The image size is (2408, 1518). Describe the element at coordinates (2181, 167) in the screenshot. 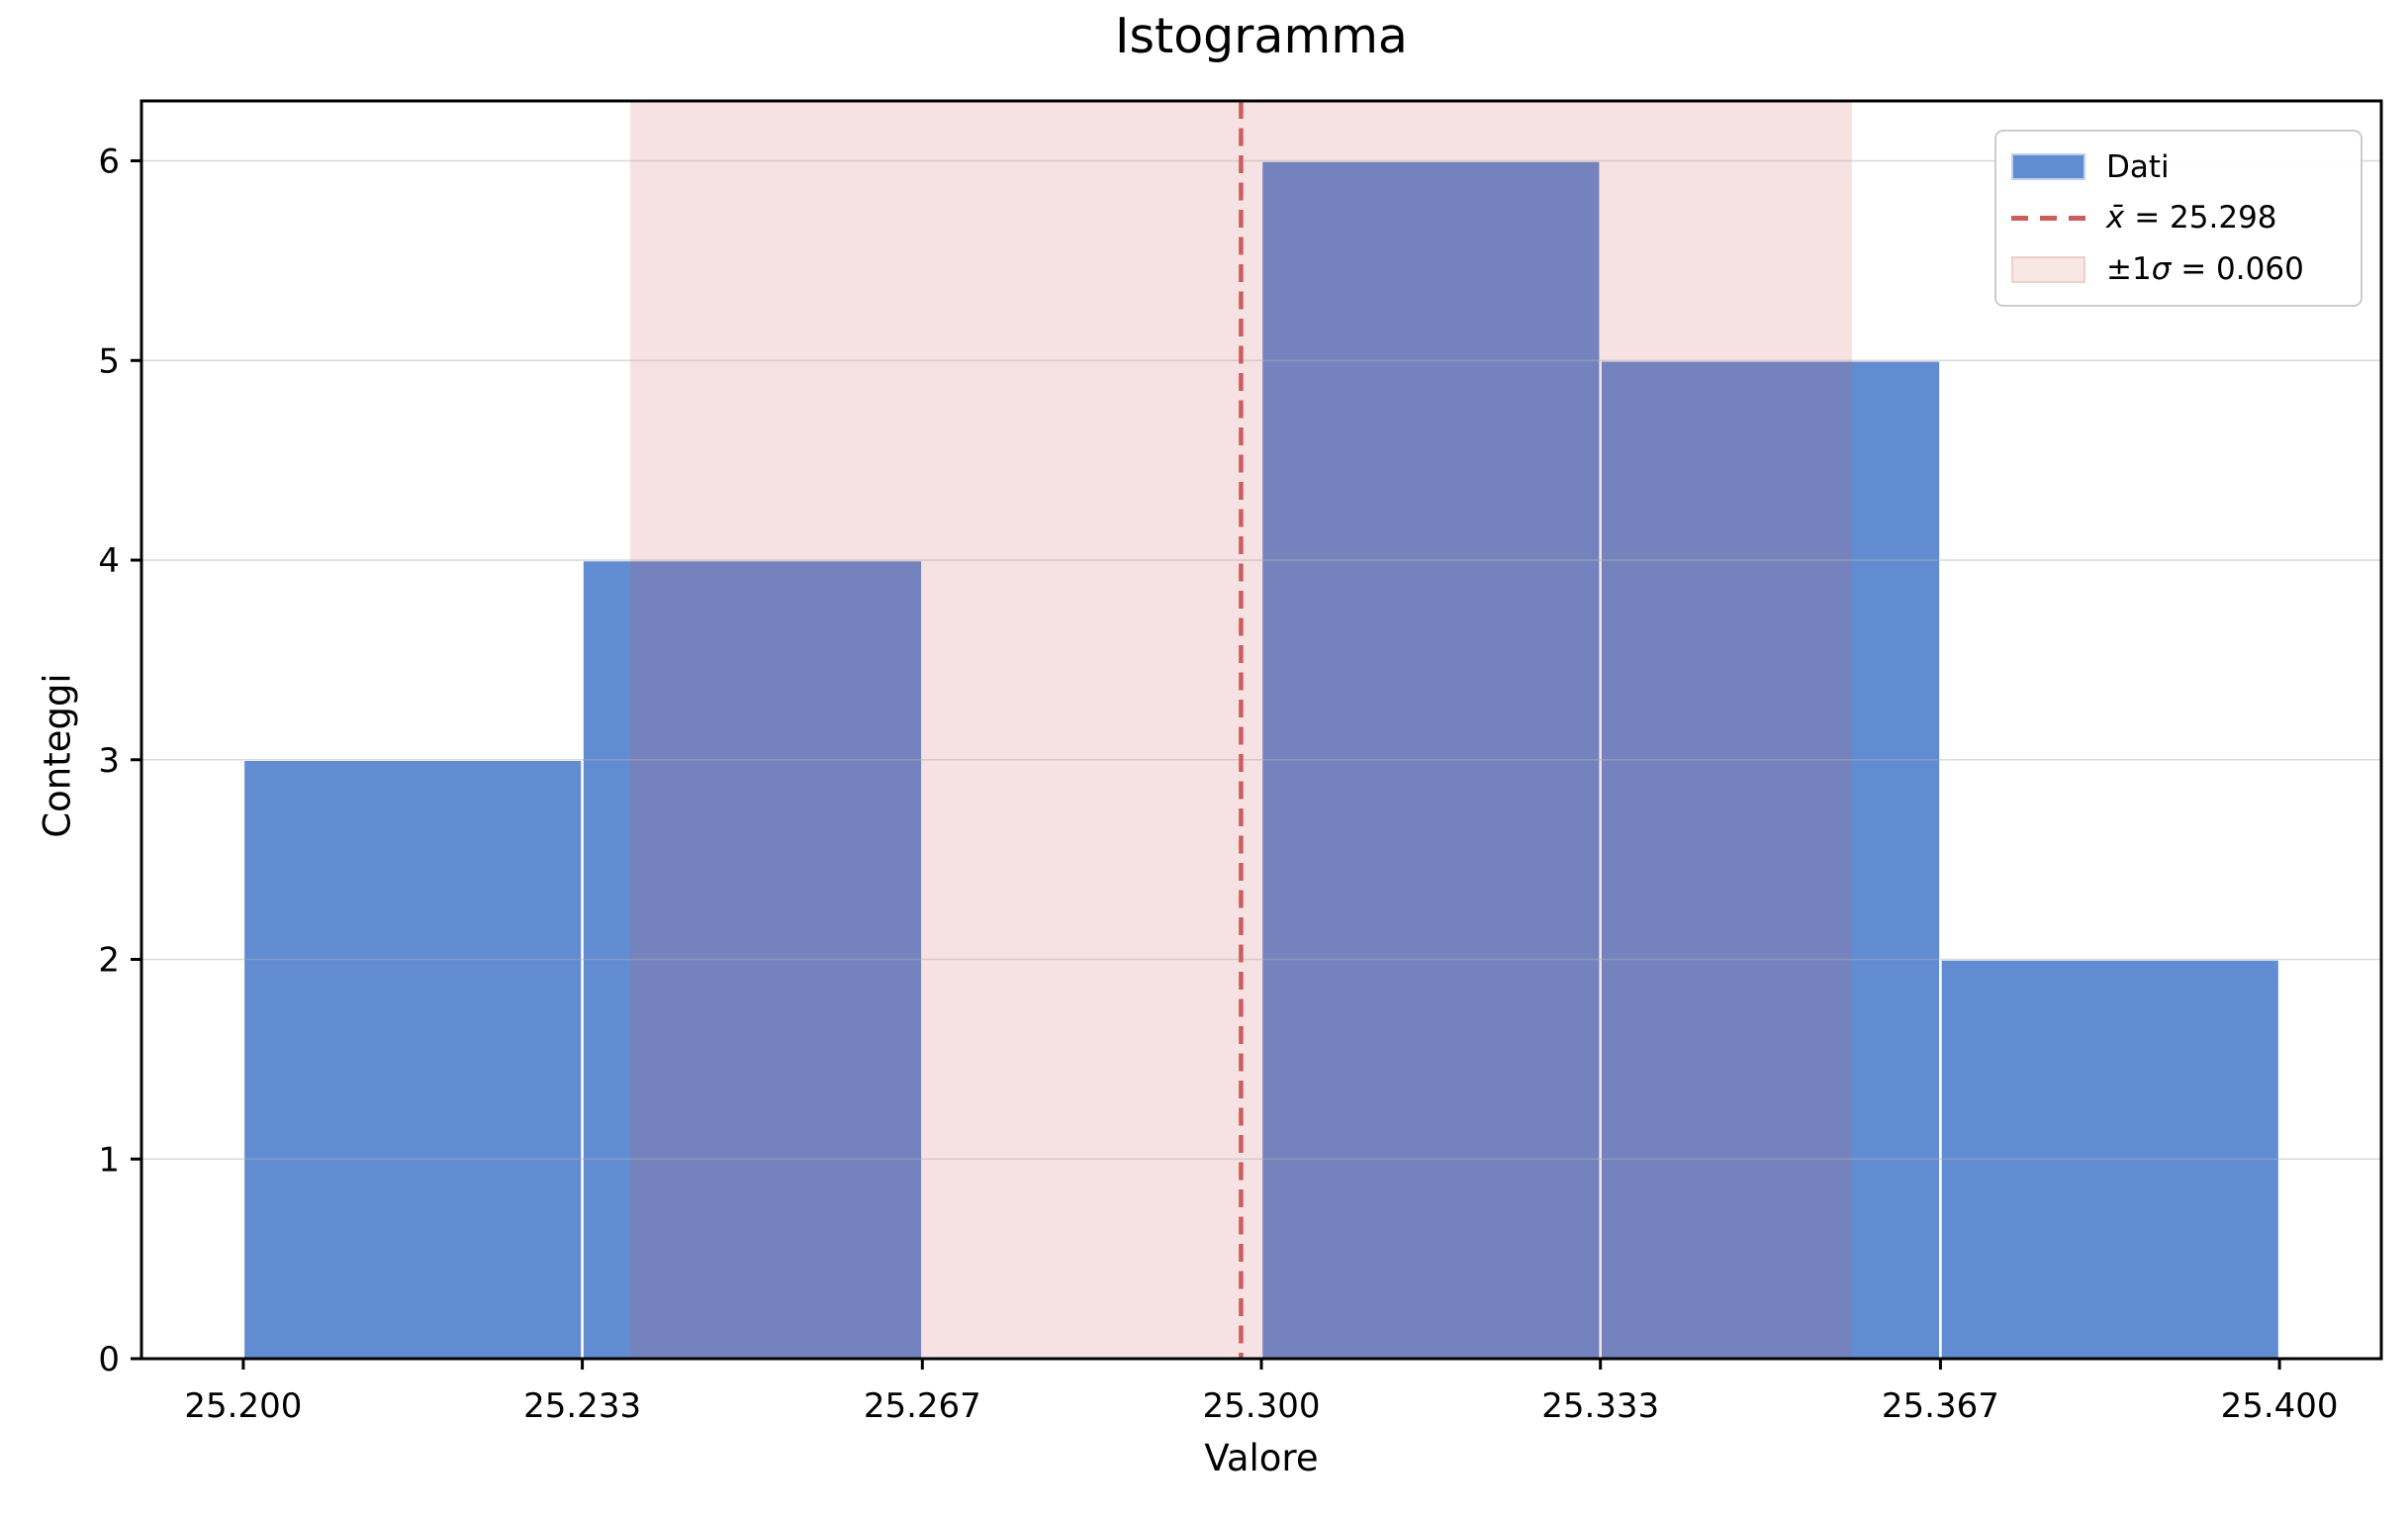

I see `legend-item-dati: Dati` at that location.